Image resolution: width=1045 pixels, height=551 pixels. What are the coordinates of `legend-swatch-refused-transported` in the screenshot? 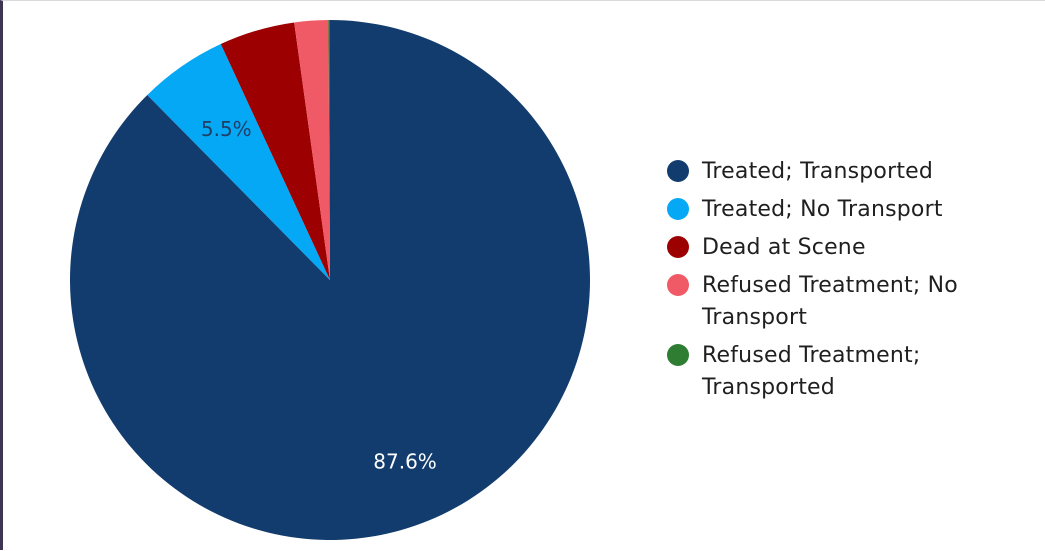 It's located at (678, 355).